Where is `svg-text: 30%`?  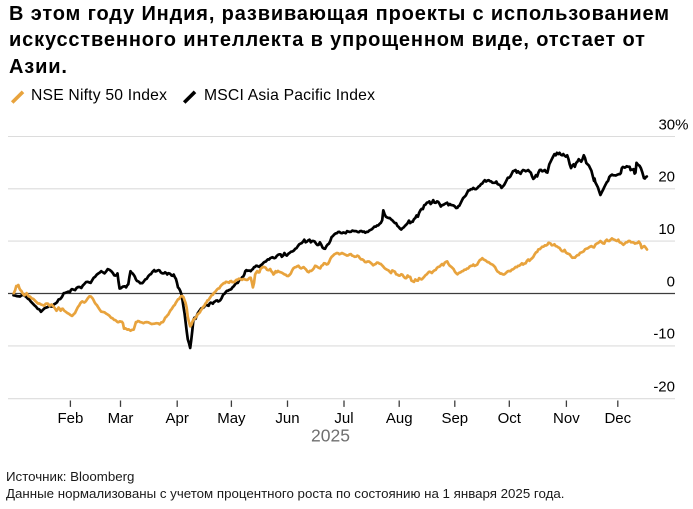 svg-text: 30% is located at coordinates (673, 124).